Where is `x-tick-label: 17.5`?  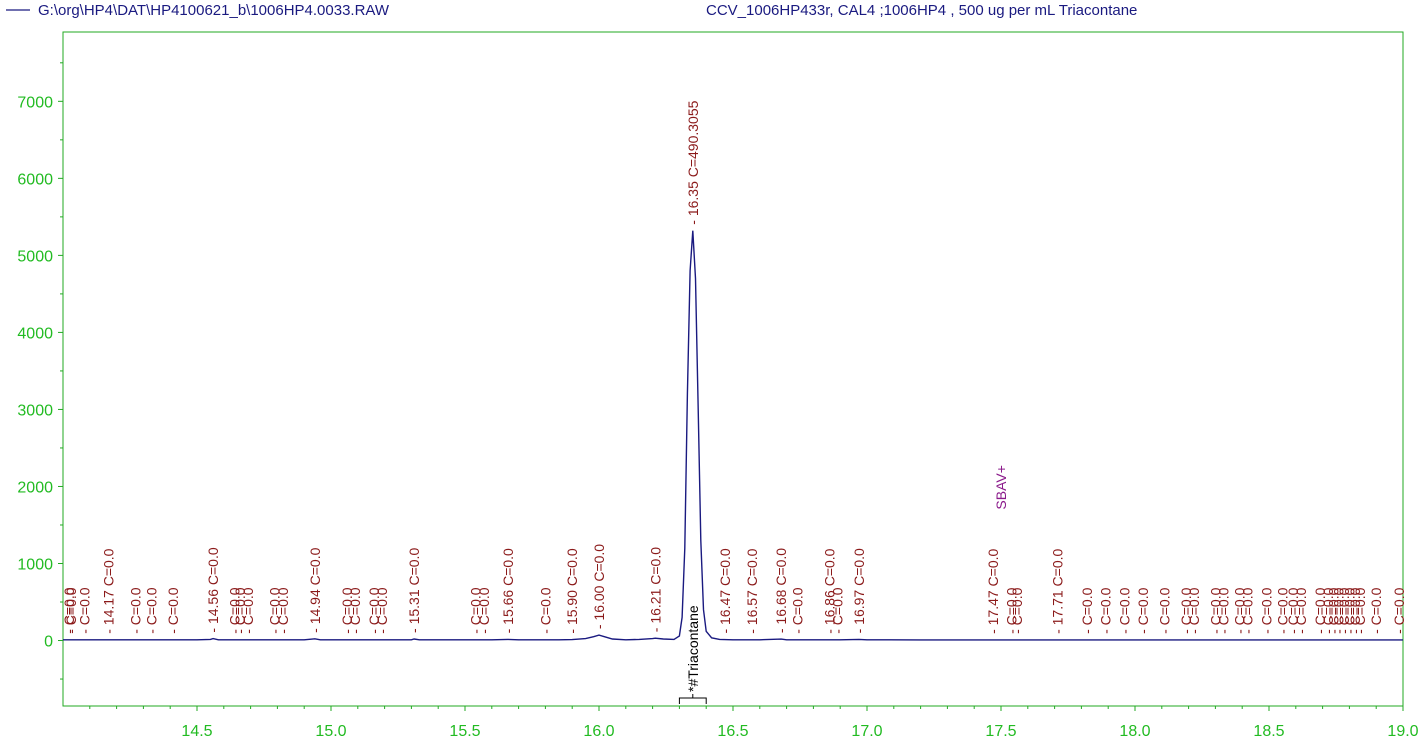
x-tick-label: 17.5 is located at coordinates (1000, 731).